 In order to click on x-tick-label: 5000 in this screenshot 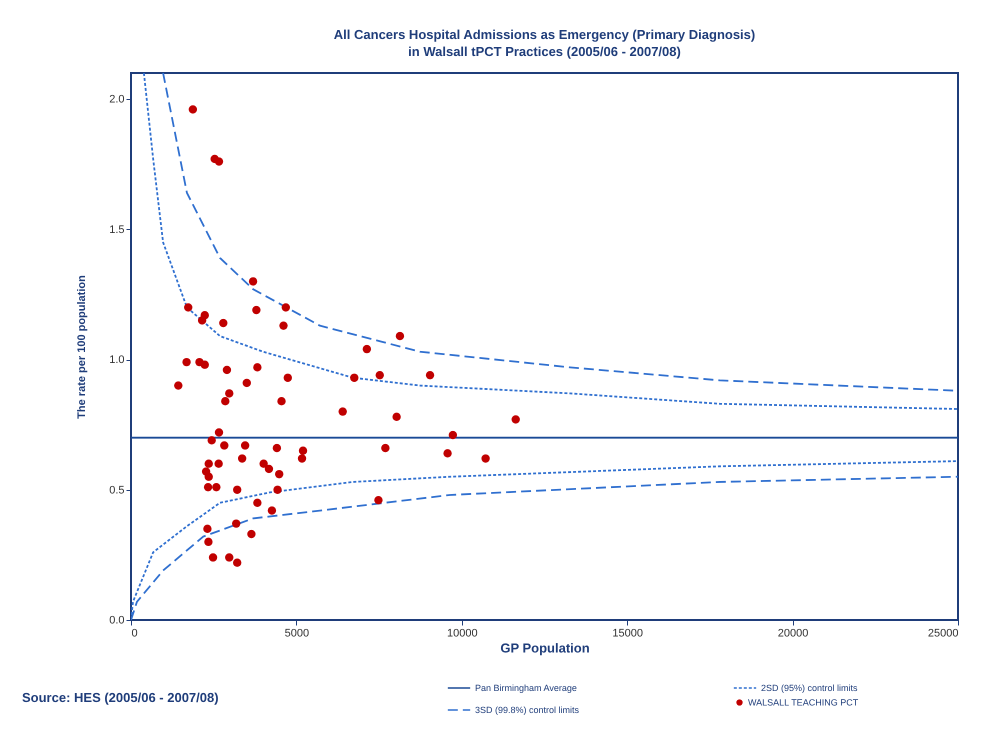, I will do `click(297, 634)`.